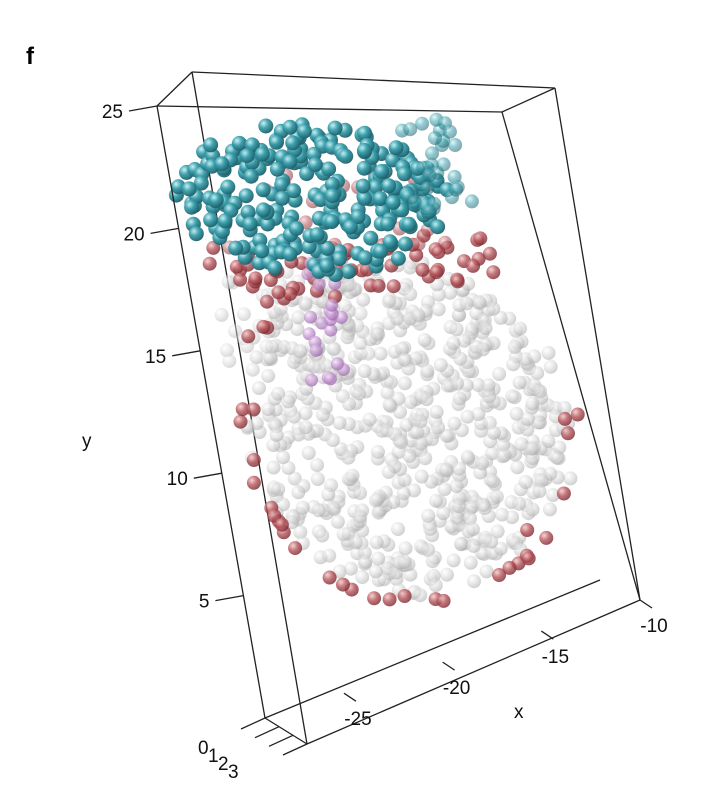  What do you see at coordinates (357, 719) in the screenshot?
I see `x-tick-label: -25` at bounding box center [357, 719].